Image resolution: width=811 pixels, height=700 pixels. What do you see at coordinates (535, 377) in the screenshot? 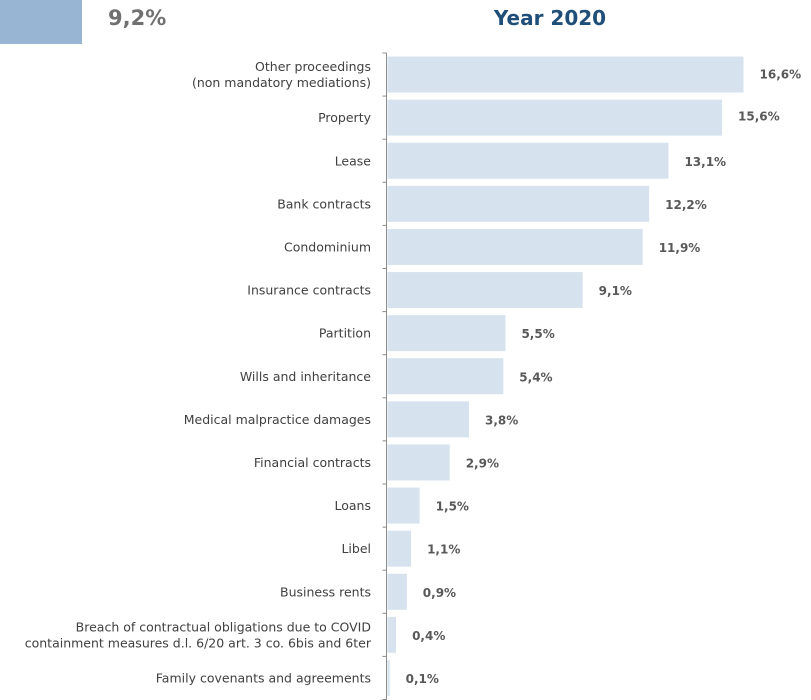
I see `value-label: 5,4%` at bounding box center [535, 377].